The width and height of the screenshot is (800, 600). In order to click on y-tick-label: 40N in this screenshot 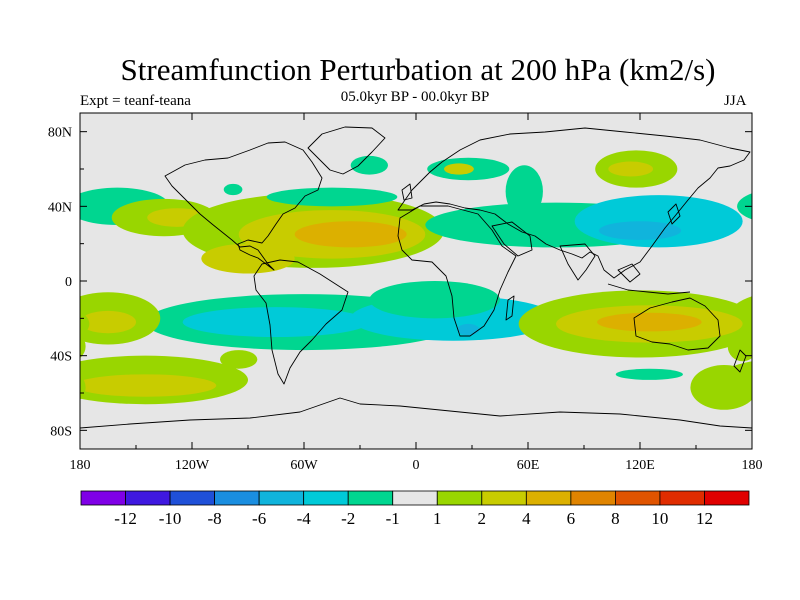, I will do `click(60, 207)`.